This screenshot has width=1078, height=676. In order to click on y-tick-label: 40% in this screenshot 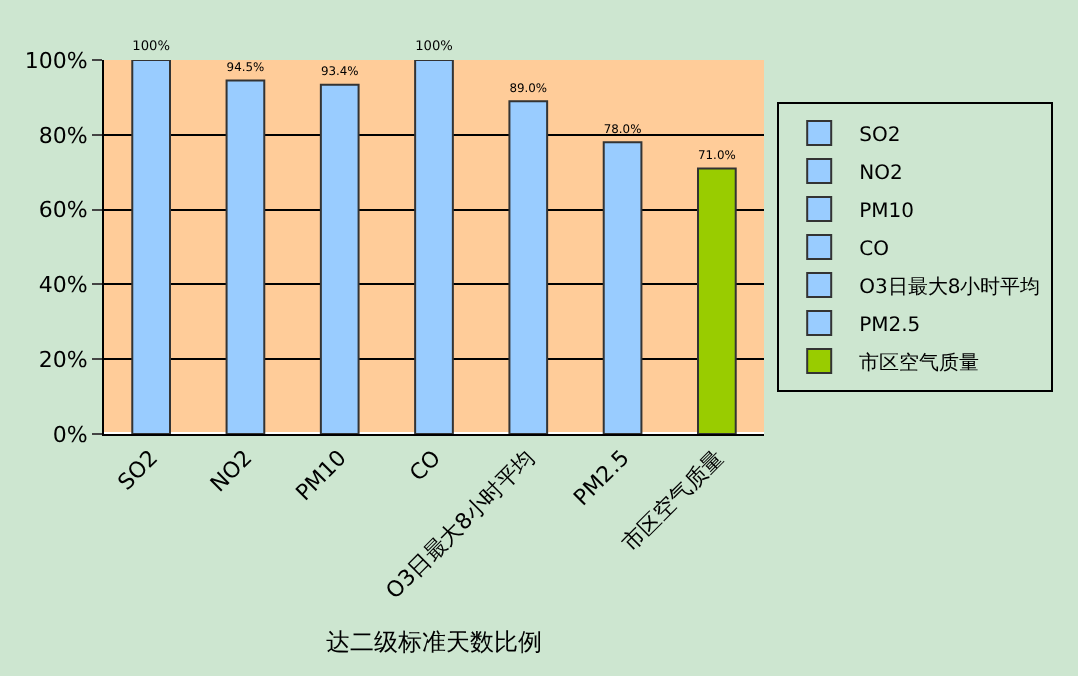, I will do `click(63, 285)`.